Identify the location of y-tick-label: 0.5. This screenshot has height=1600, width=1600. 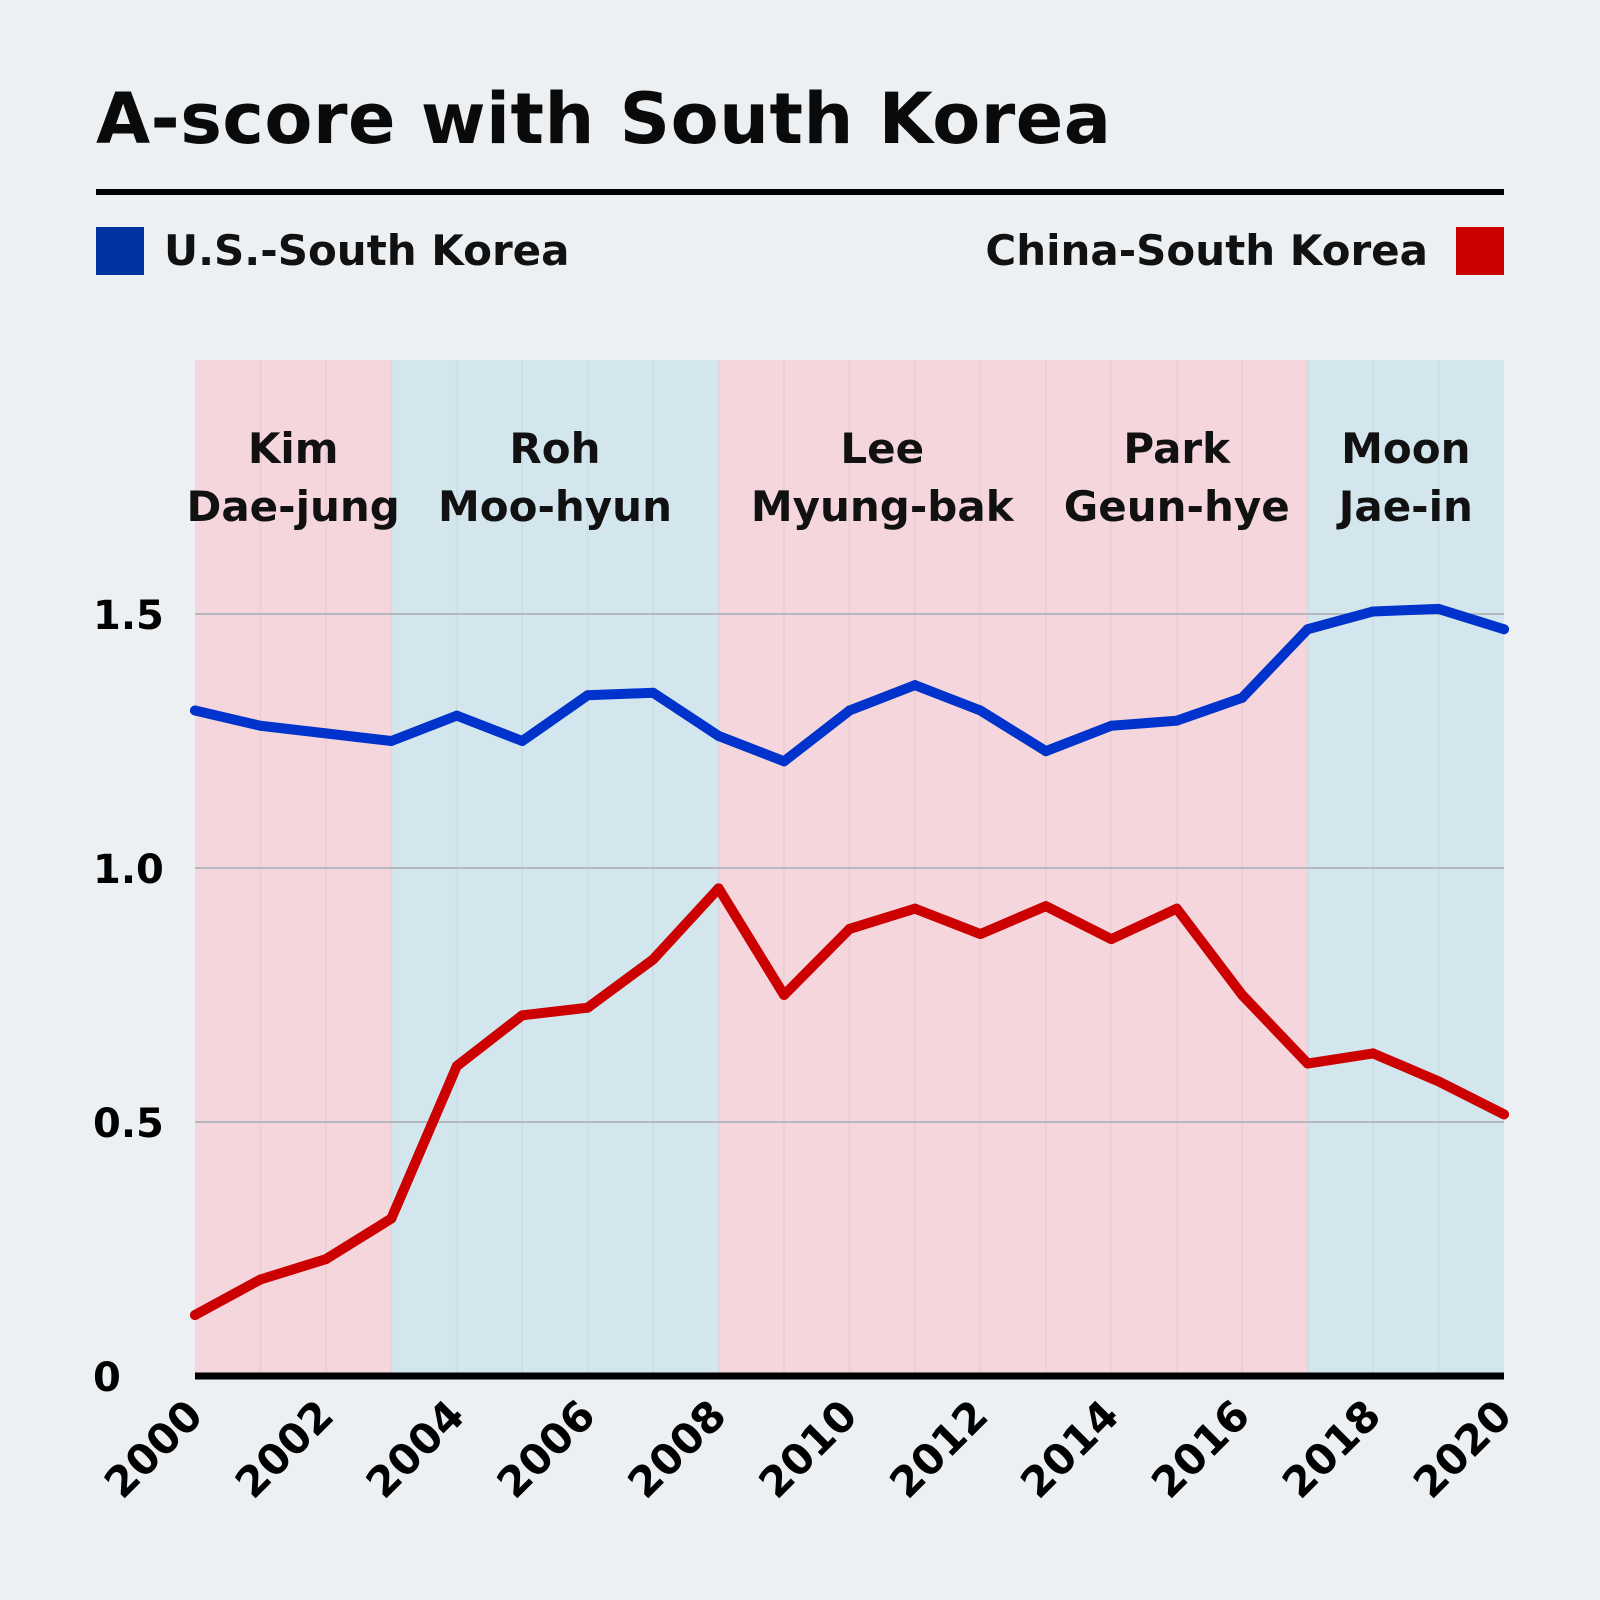
(128, 1124).